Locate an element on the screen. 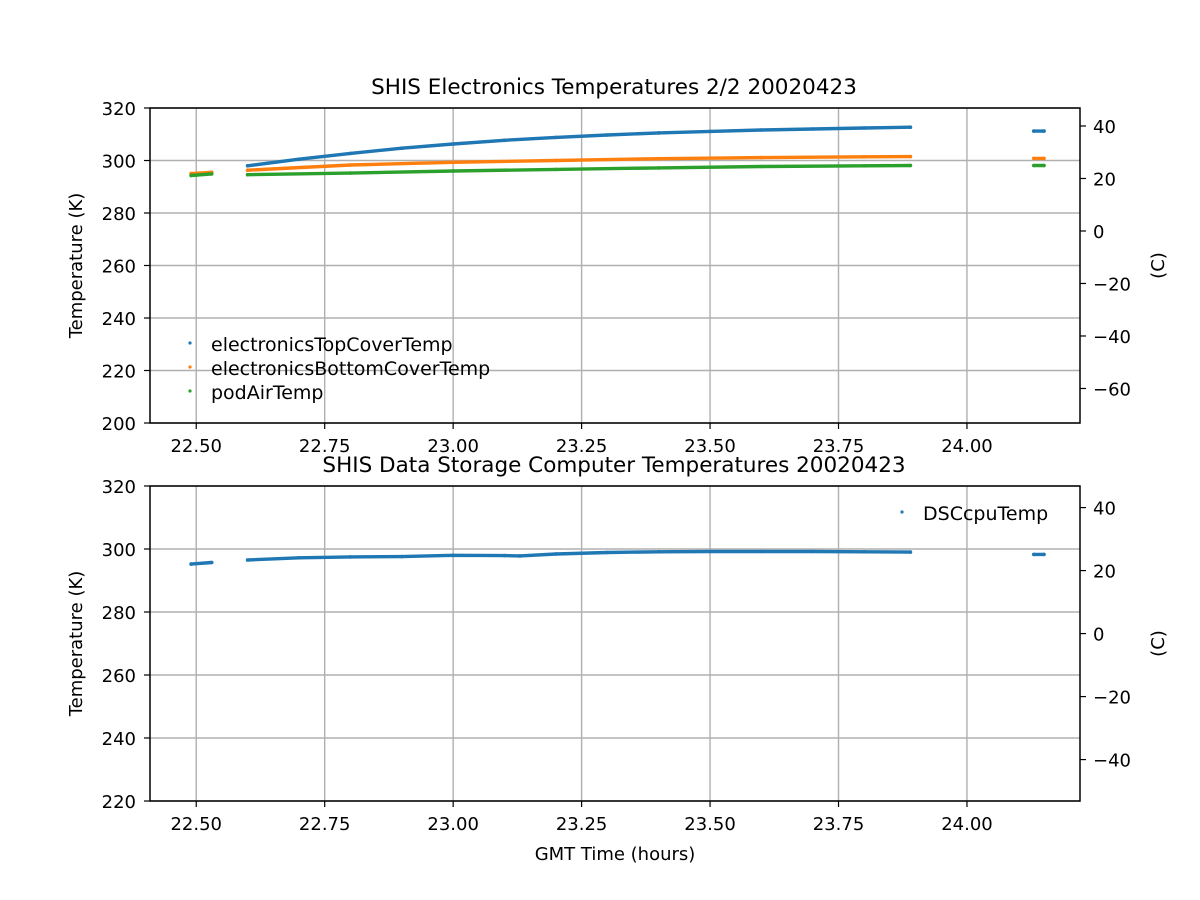 This screenshot has height=900, width=1200. x-axis-label: GMT Time (hours) is located at coordinates (615, 854).